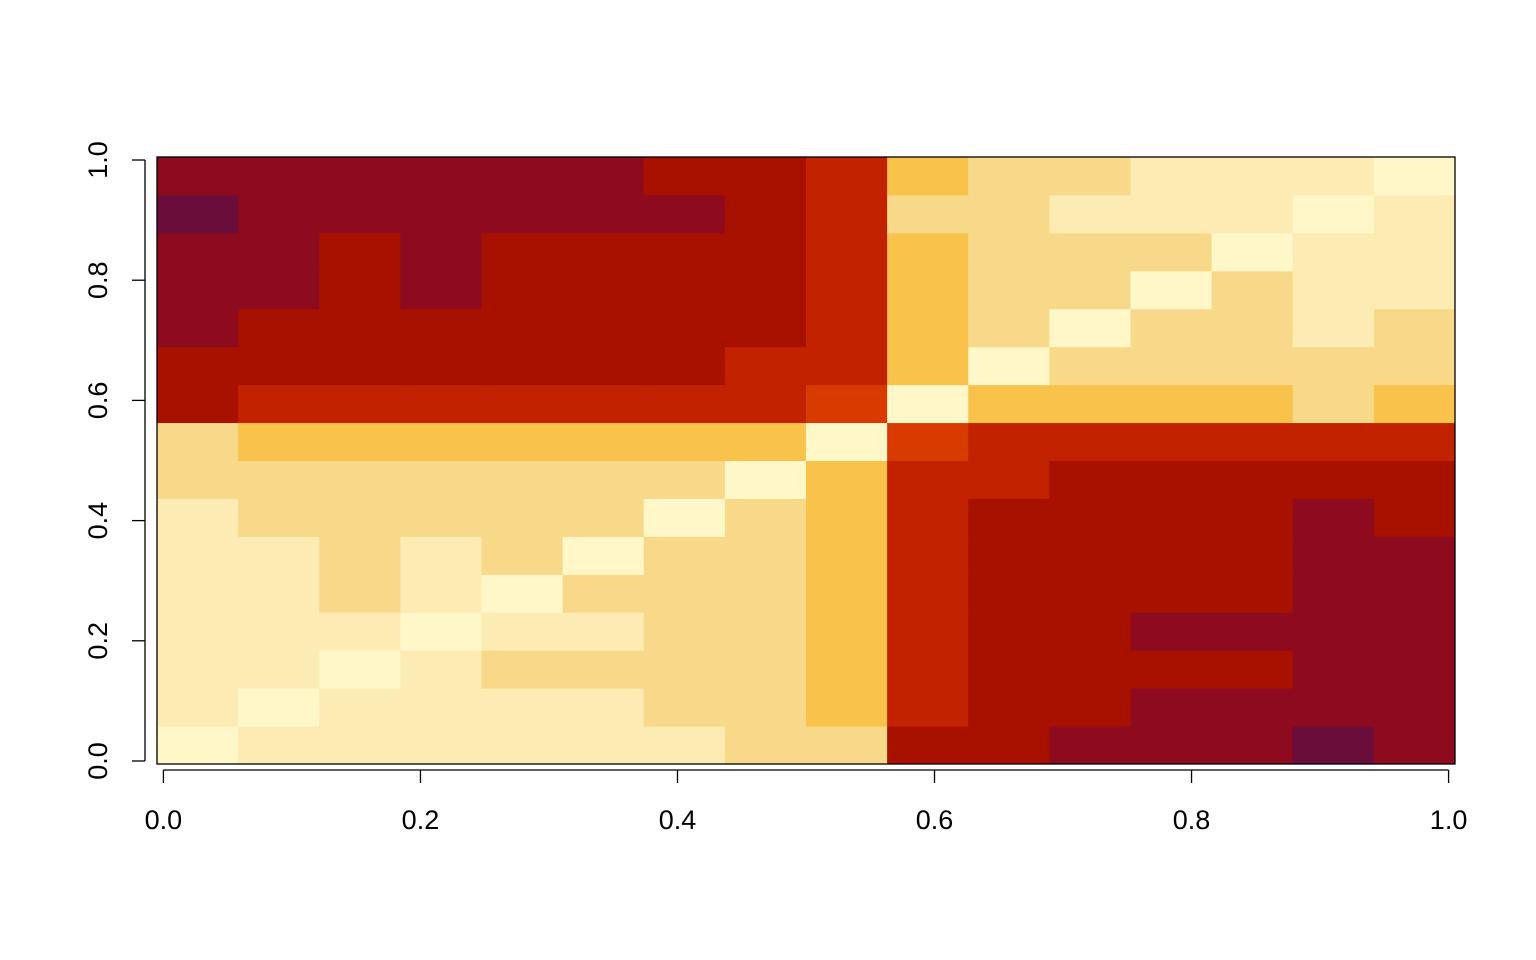 The height and width of the screenshot is (960, 1536). Describe the element at coordinates (98, 521) in the screenshot. I see `y-tick-label: 0.4` at that location.